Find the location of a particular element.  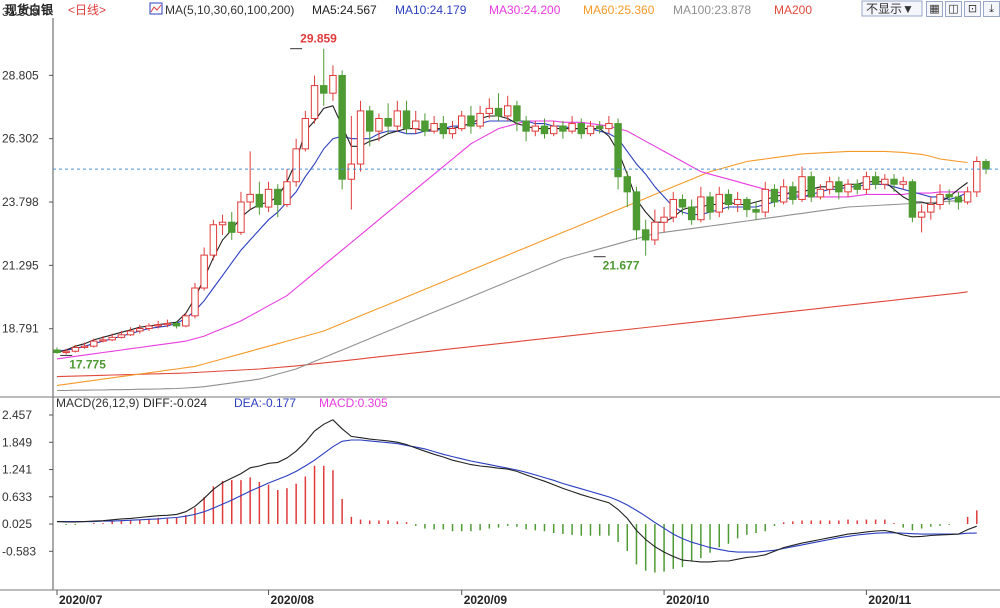

price-tick-label: 28.805 is located at coordinates (20, 75).